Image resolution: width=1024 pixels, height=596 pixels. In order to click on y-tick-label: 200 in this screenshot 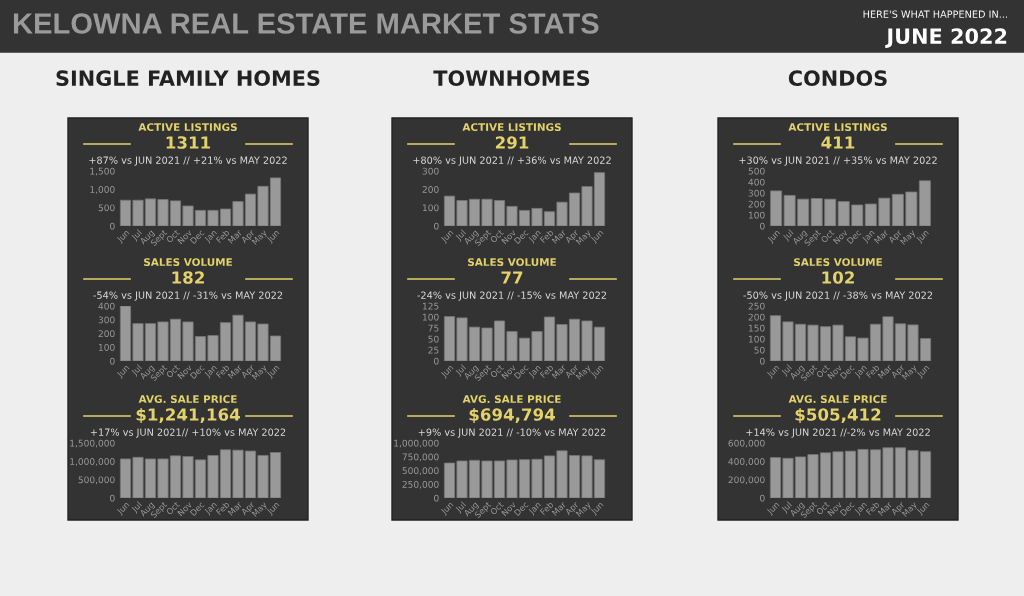, I will do `click(106, 334)`.